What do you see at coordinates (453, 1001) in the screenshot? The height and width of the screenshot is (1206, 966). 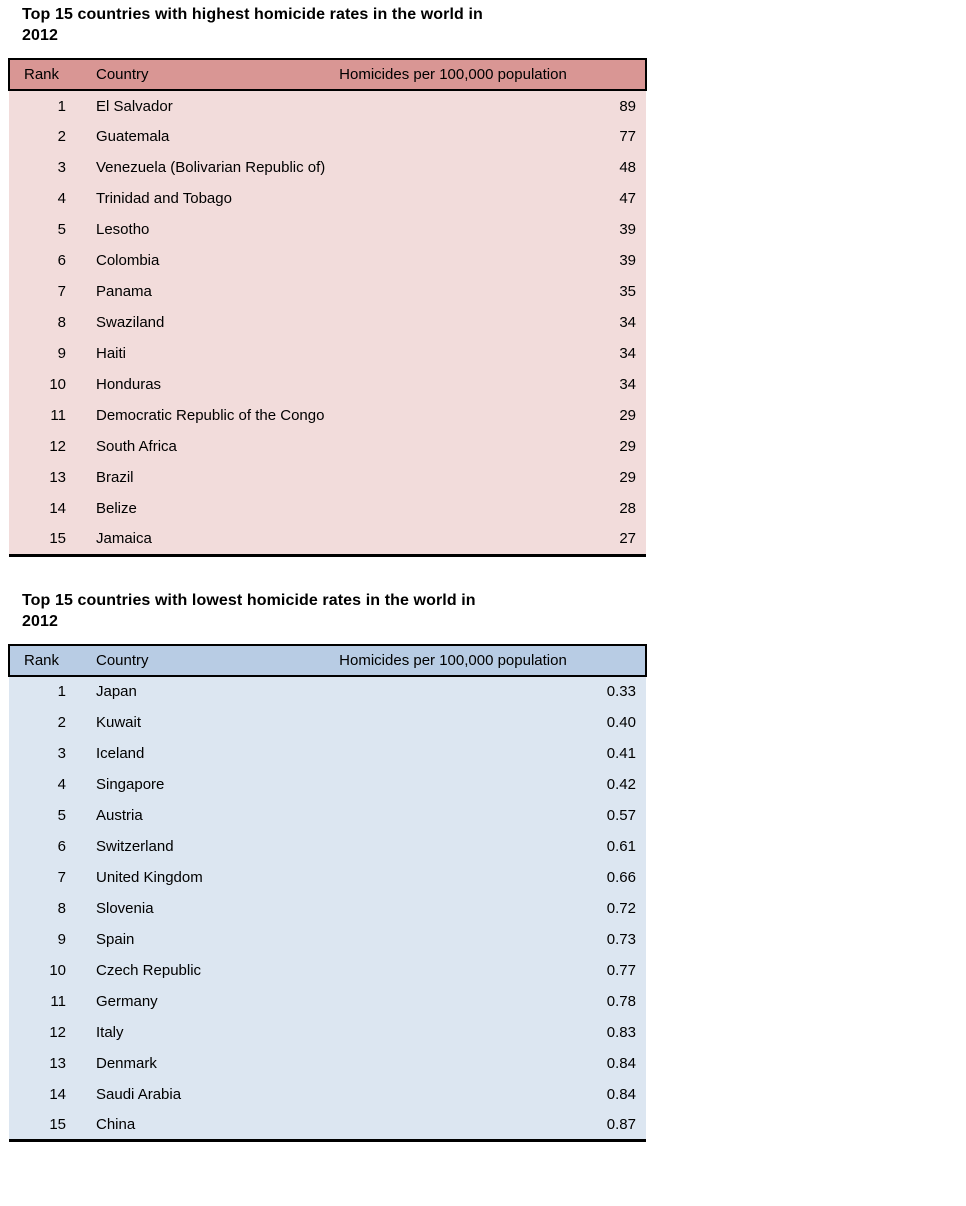 I see `value-cell: 0.78` at bounding box center [453, 1001].